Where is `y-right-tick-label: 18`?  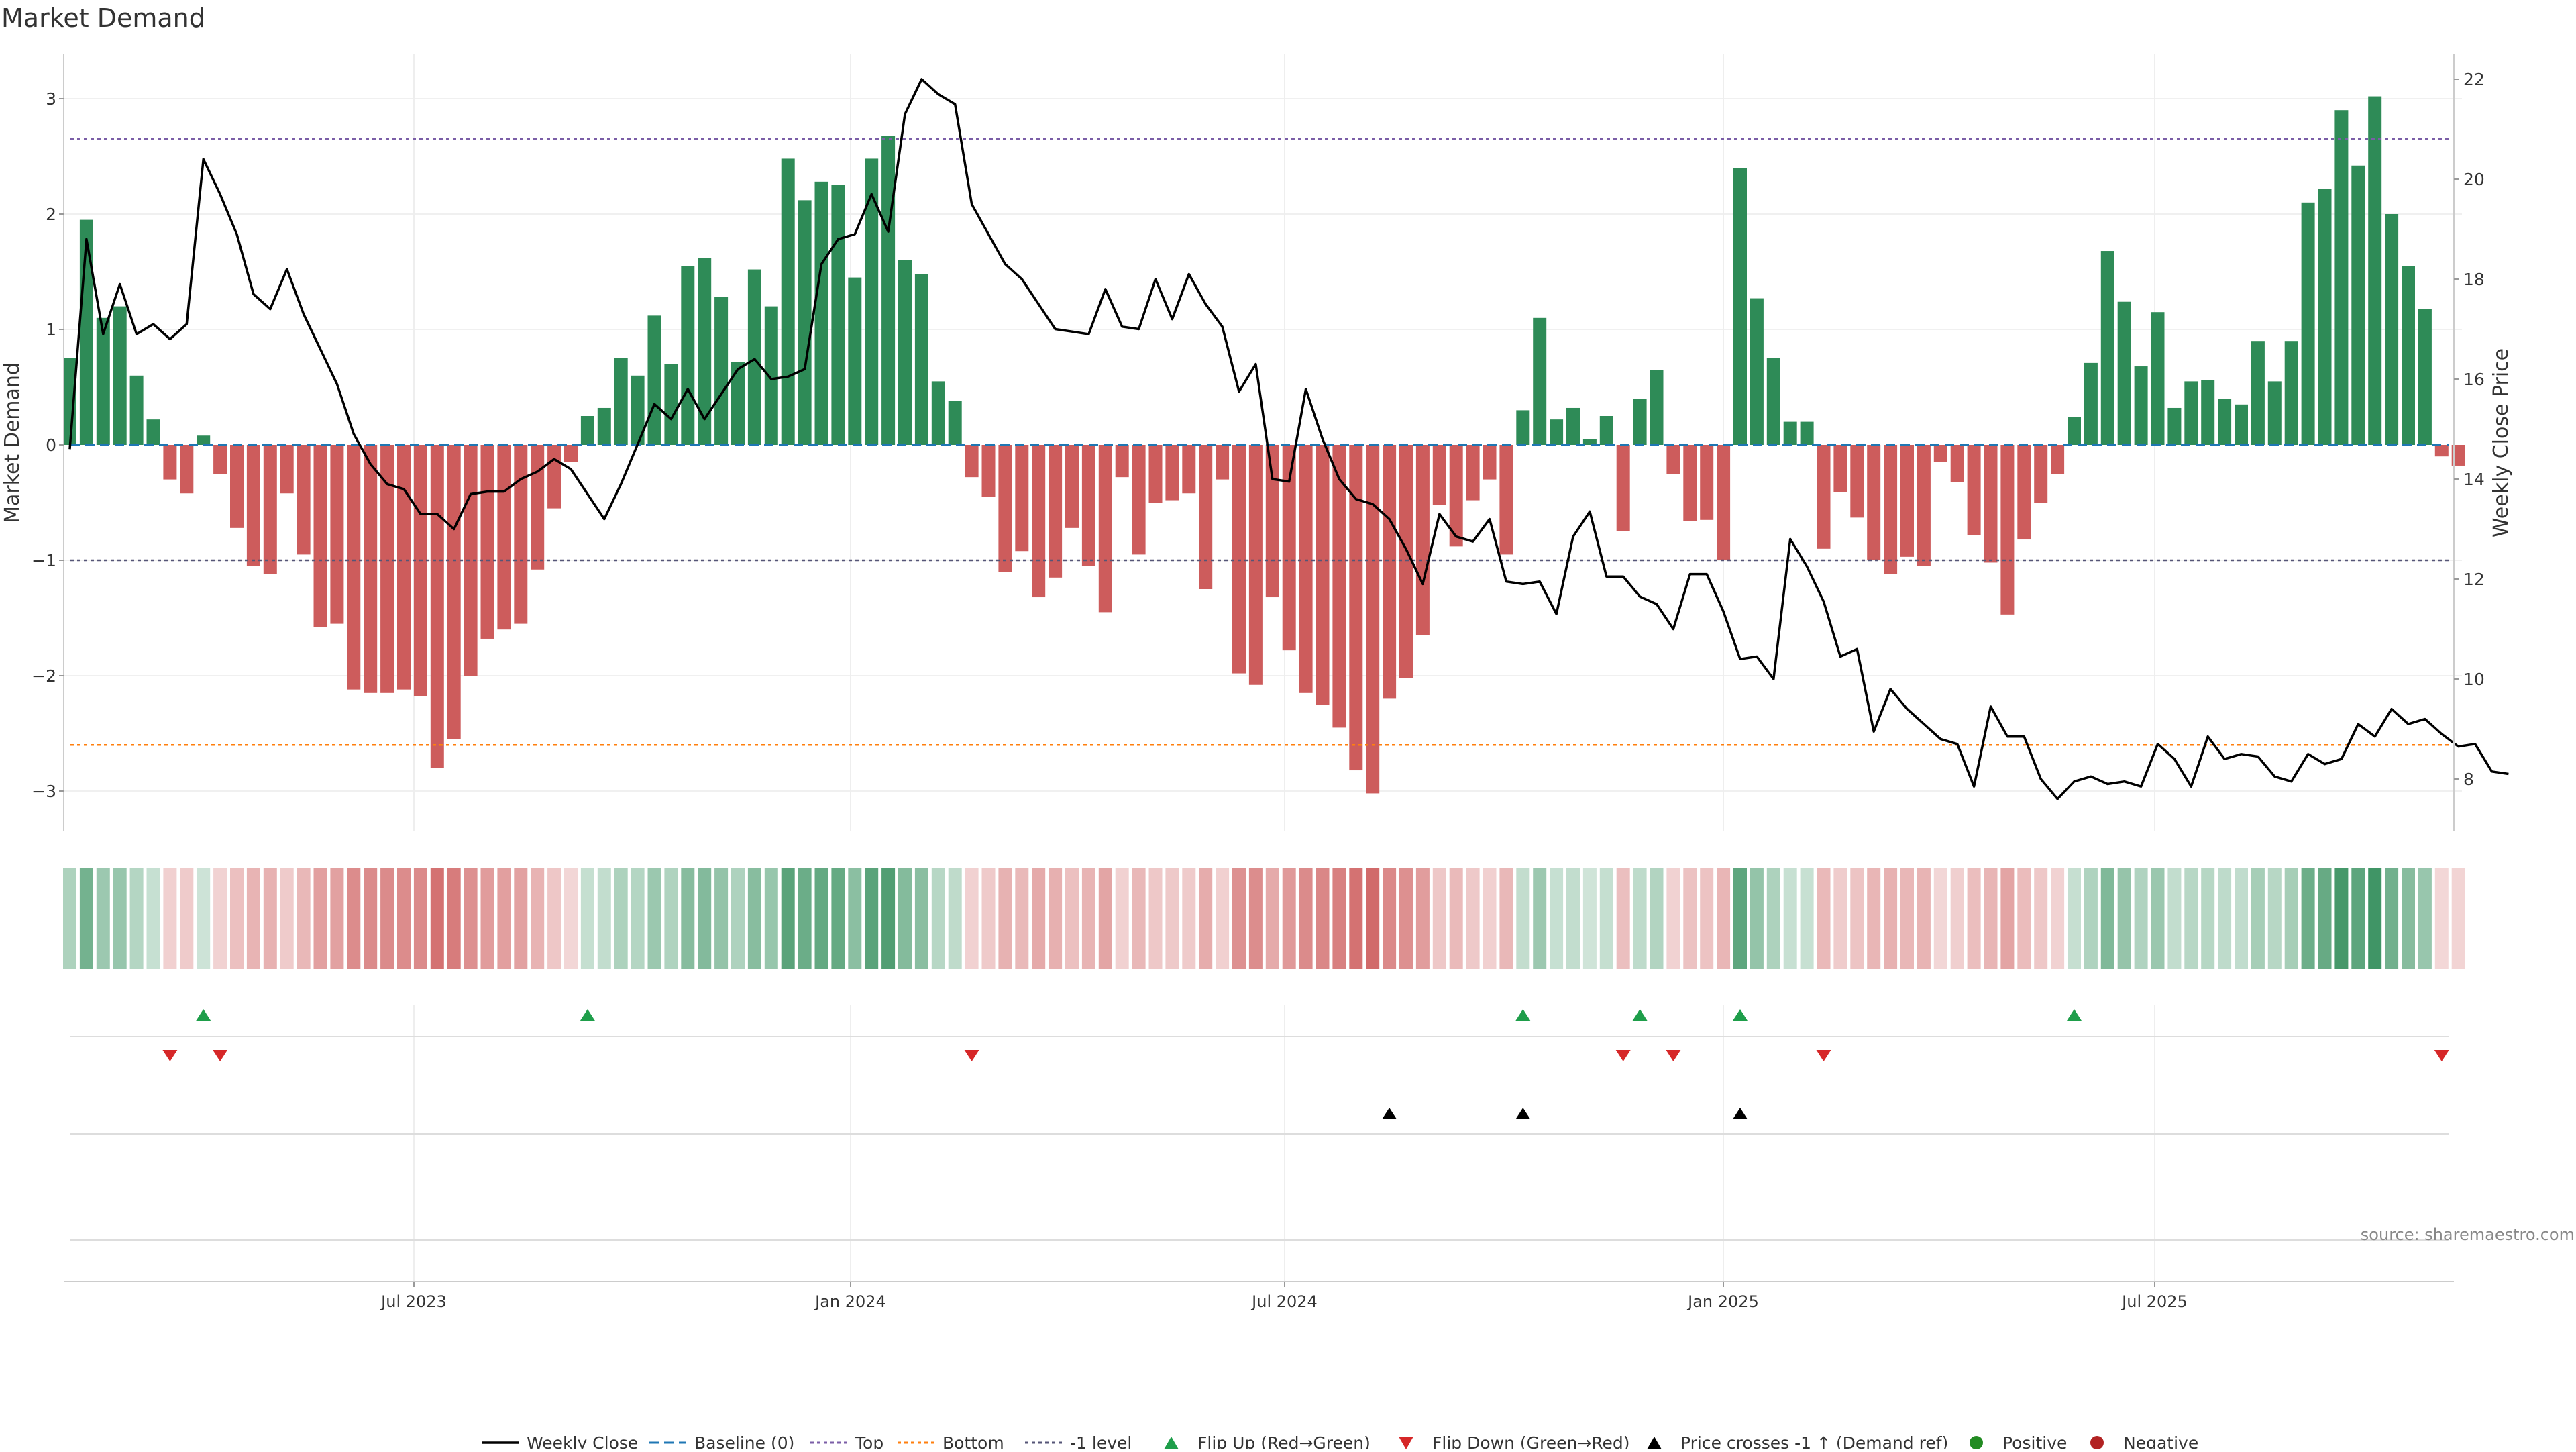 y-right-tick-label: 18 is located at coordinates (2474, 279).